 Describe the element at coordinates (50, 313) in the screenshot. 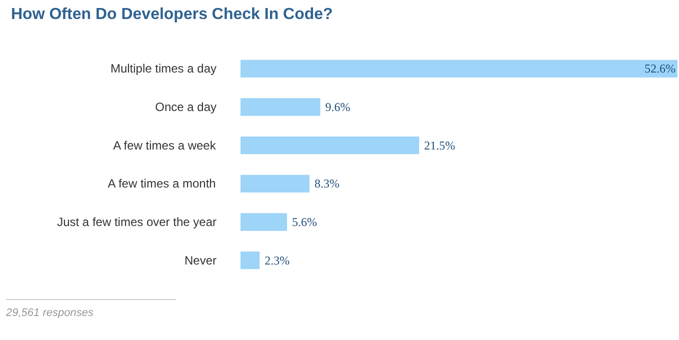

I see `text: 29,561 responses` at that location.